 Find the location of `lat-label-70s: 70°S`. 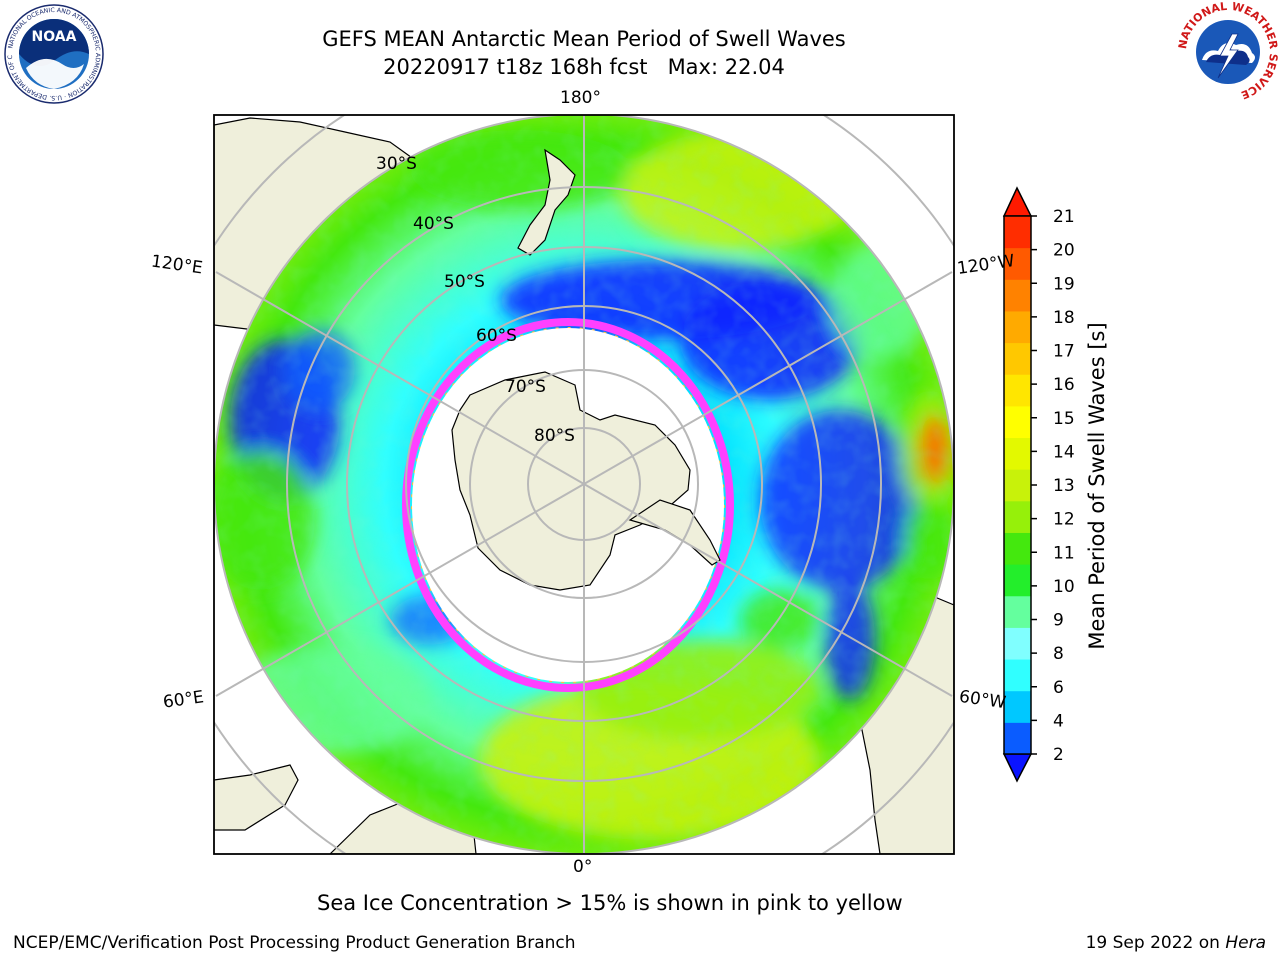

lat-label-70s: 70°S is located at coordinates (525, 387).